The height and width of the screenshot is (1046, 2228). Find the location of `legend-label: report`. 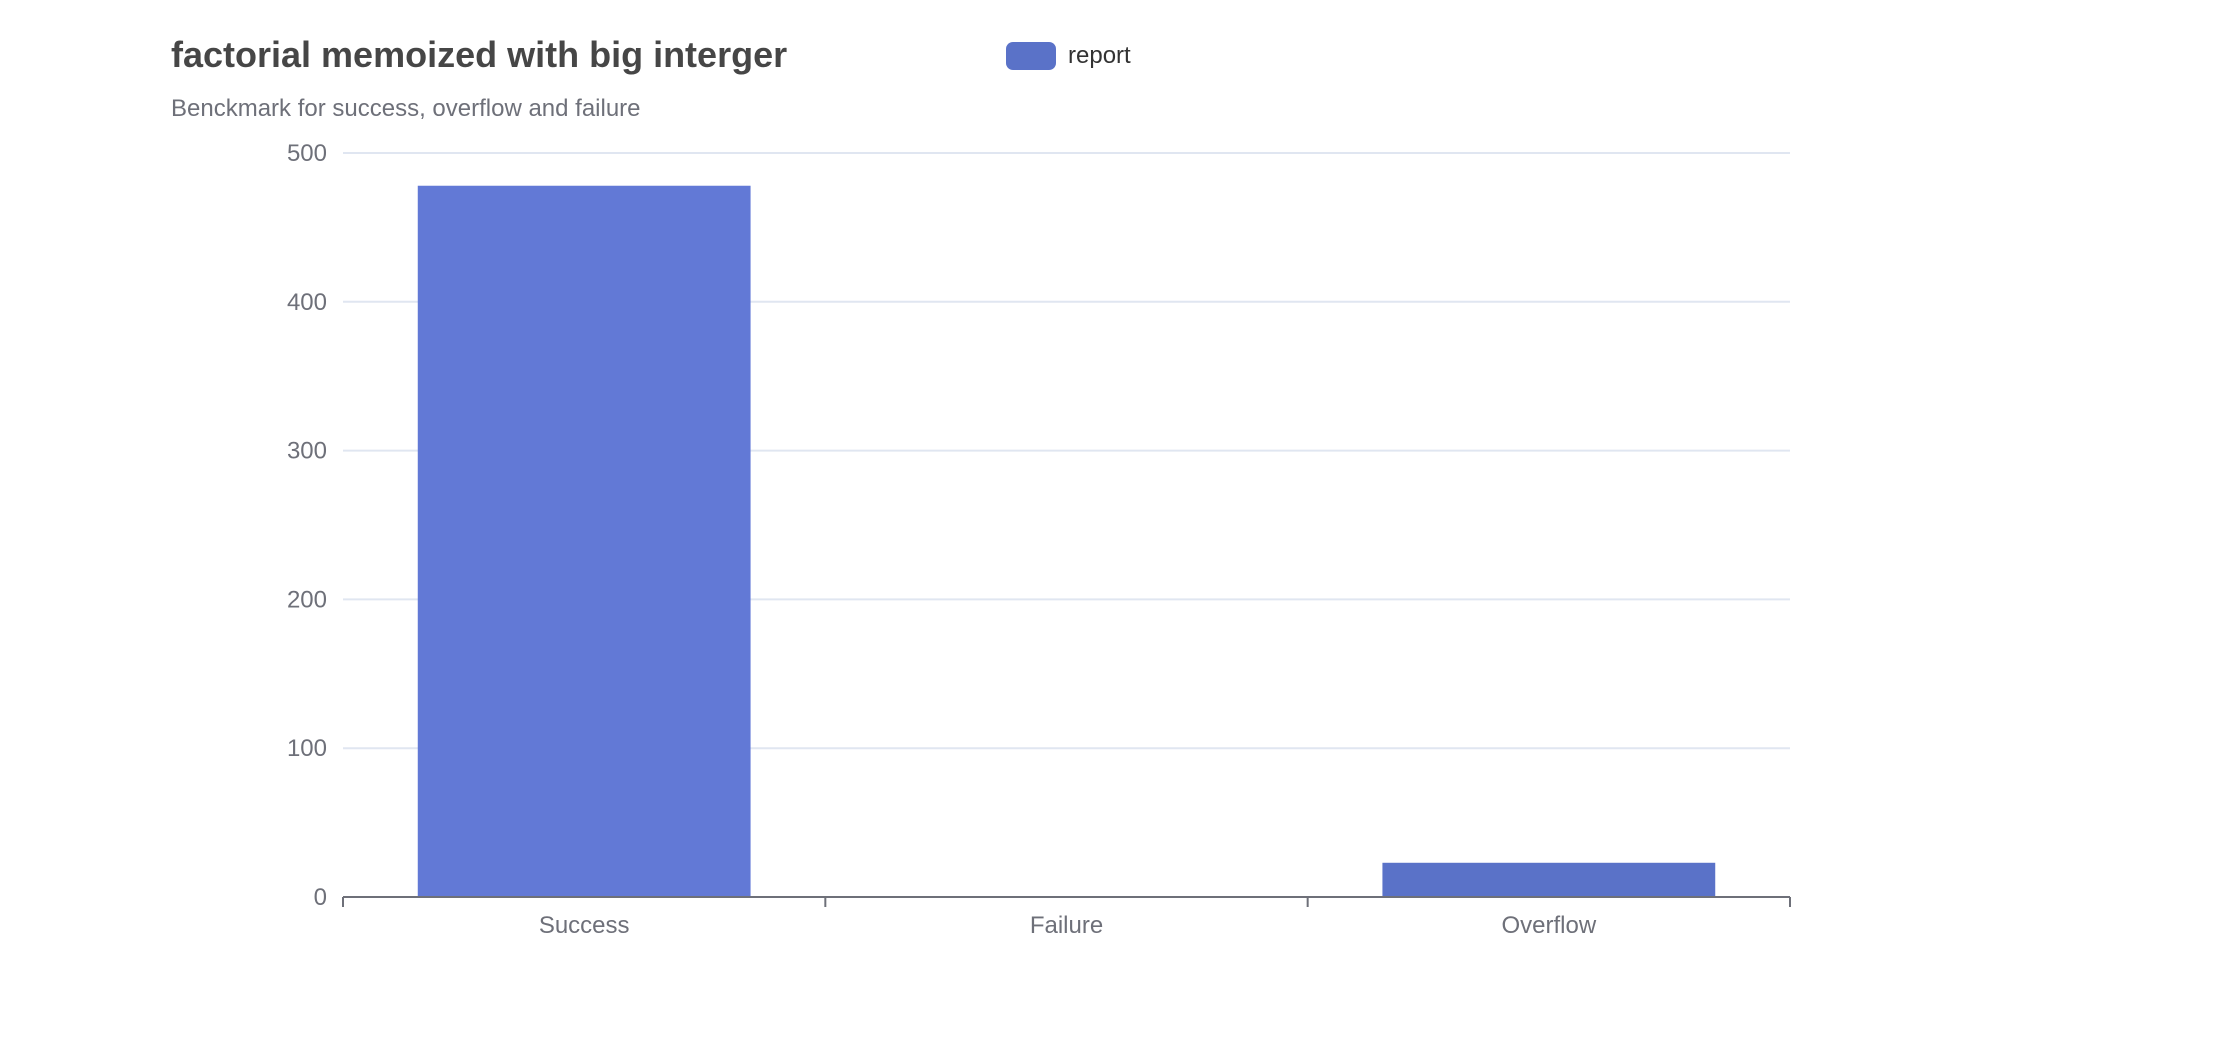

legend-label: report is located at coordinates (1099, 55).